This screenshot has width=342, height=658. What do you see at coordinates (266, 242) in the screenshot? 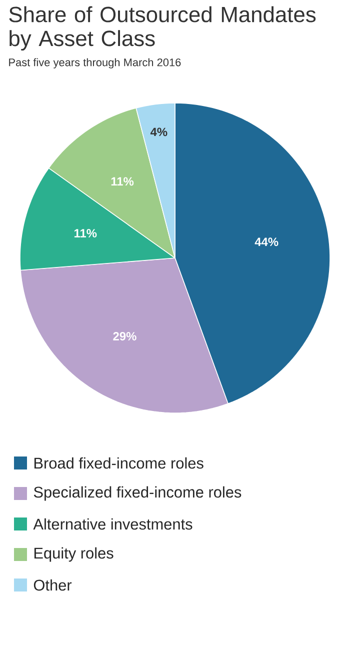
I see `data-label: 44%` at bounding box center [266, 242].